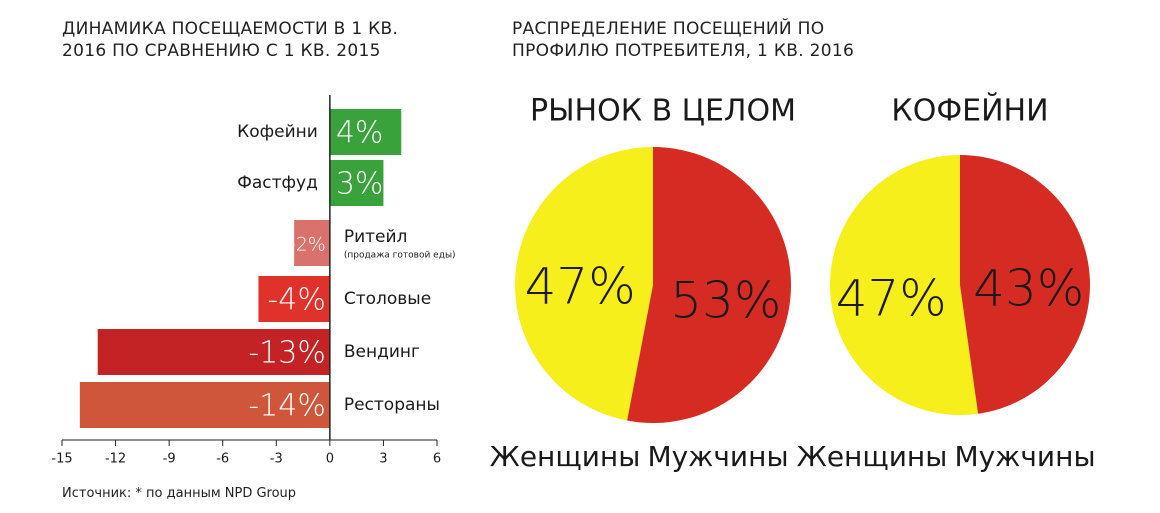  Describe the element at coordinates (169, 459) in the screenshot. I see `x-tick-label: -9` at that location.